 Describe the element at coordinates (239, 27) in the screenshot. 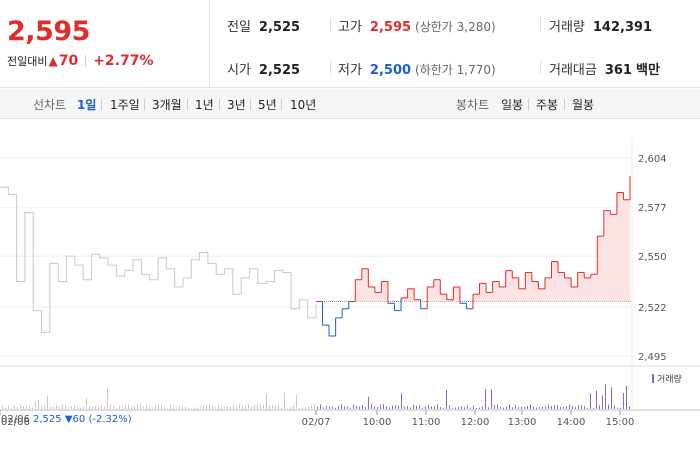

I see `stat-label: 전일` at that location.